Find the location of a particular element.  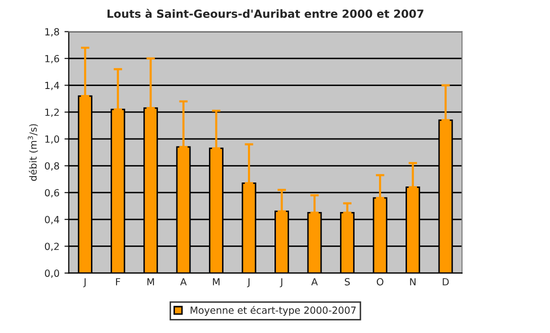

y-tick-label: 1,4 is located at coordinates (52, 86).